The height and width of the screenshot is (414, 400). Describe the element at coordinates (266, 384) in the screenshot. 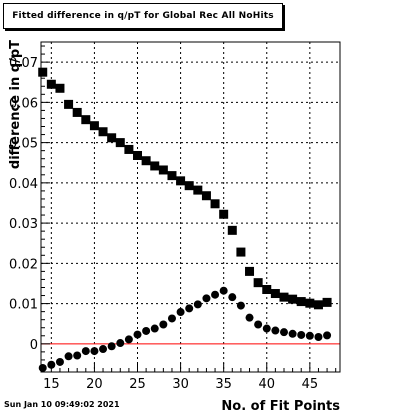

I see `x-tick-label: 40` at that location.